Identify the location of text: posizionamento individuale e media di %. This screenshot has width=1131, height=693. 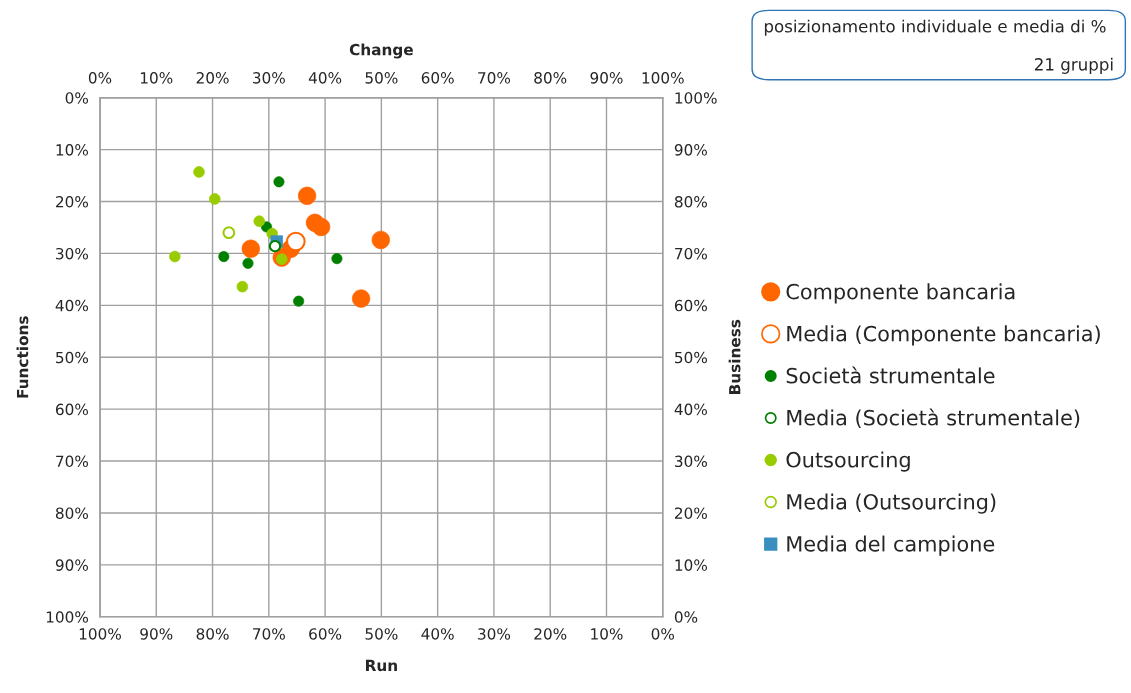
(935, 27).